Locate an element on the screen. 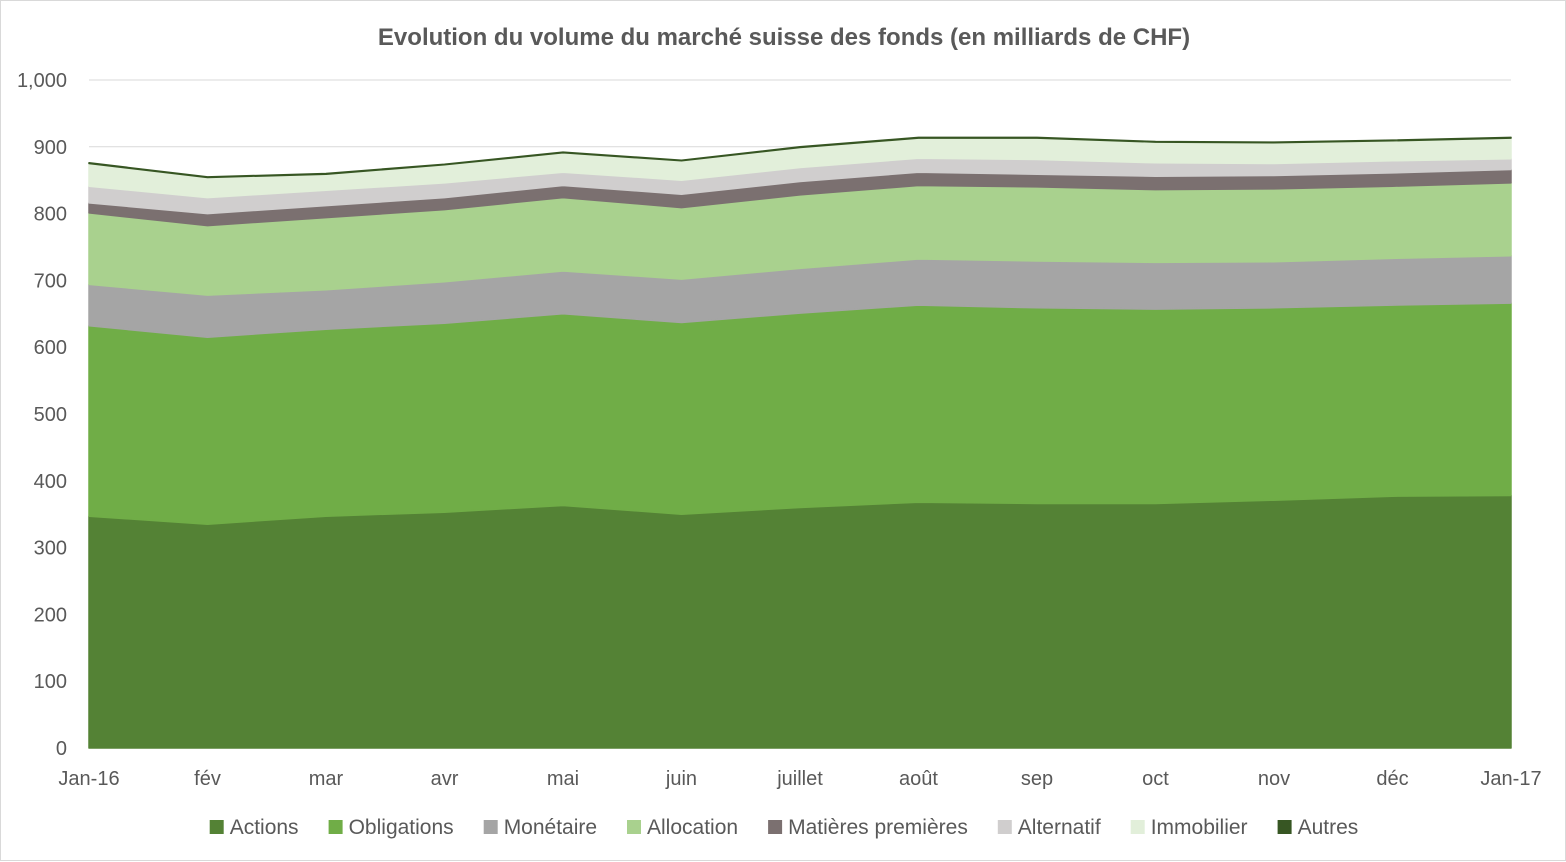 The height and width of the screenshot is (862, 1566). legend-item: Allocation is located at coordinates (682, 827).